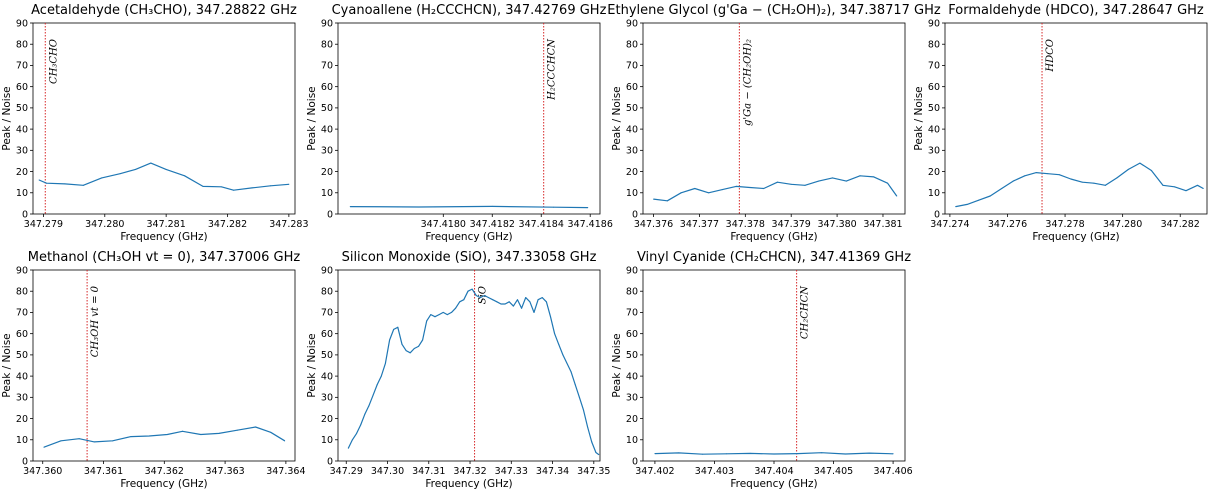 The height and width of the screenshot is (496, 1217). Describe the element at coordinates (882, 224) in the screenshot. I see `x-tick-label: 347.381` at that location.